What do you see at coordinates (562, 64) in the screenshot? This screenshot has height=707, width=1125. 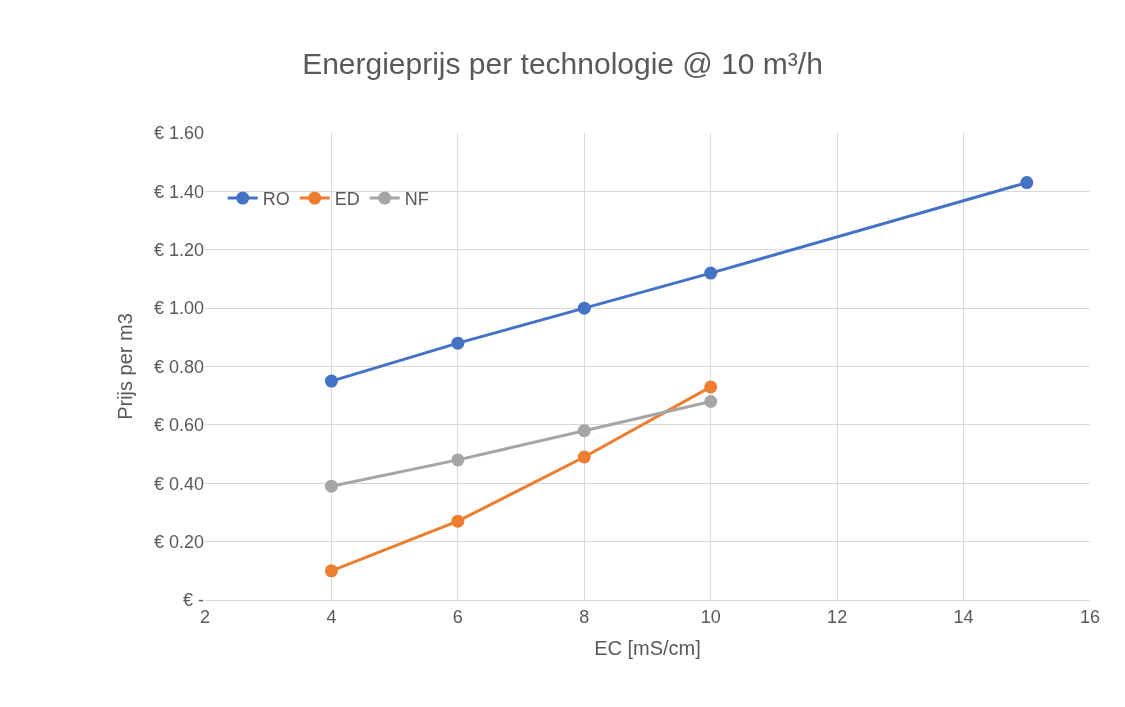 I see `chart-title: Energieprijs per technologie @ 10 m³/h` at bounding box center [562, 64].